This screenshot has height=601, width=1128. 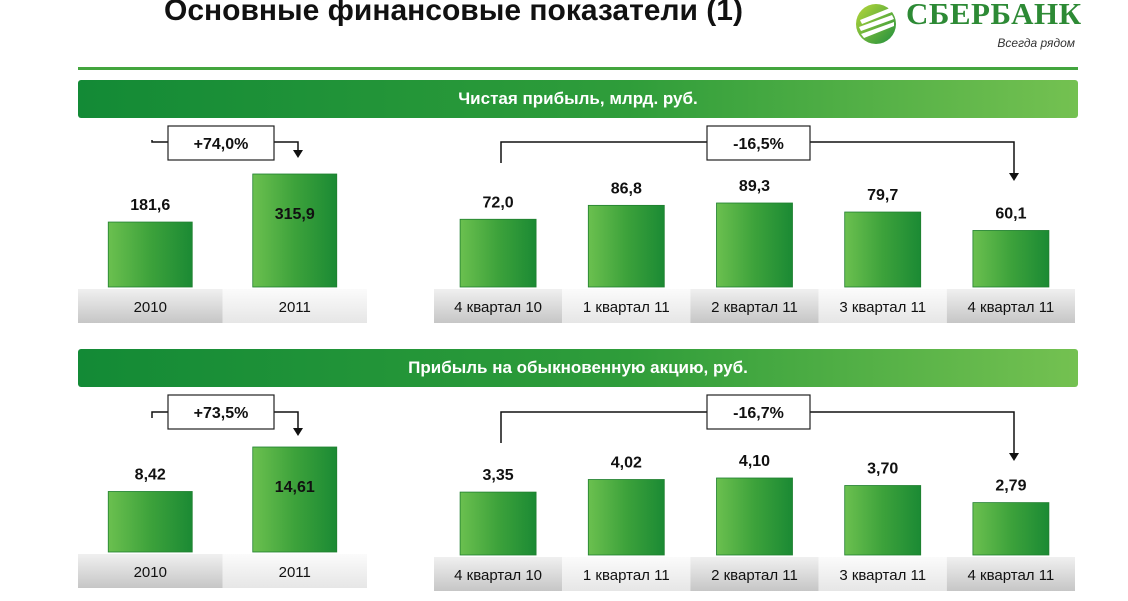 I want to click on change-label: -16,7%, so click(x=758, y=413).